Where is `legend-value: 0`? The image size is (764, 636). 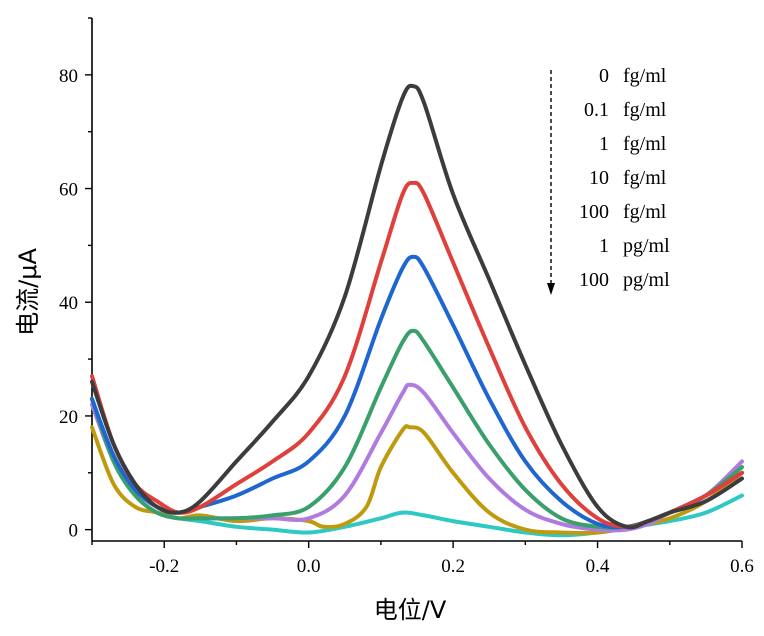 legend-value: 0 is located at coordinates (604, 76).